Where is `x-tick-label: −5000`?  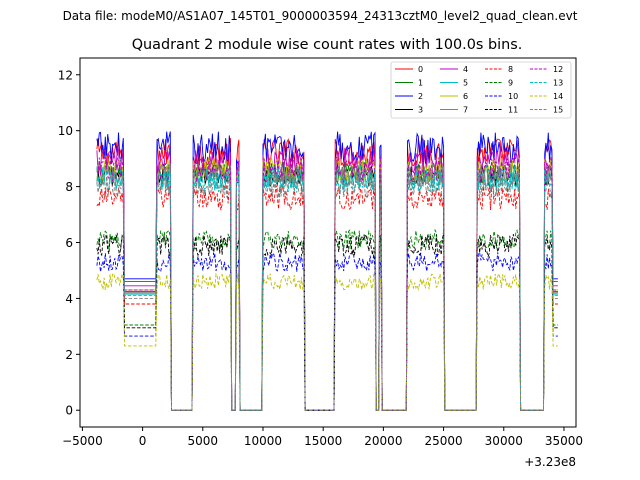 x-tick-label: −5000 is located at coordinates (82, 441).